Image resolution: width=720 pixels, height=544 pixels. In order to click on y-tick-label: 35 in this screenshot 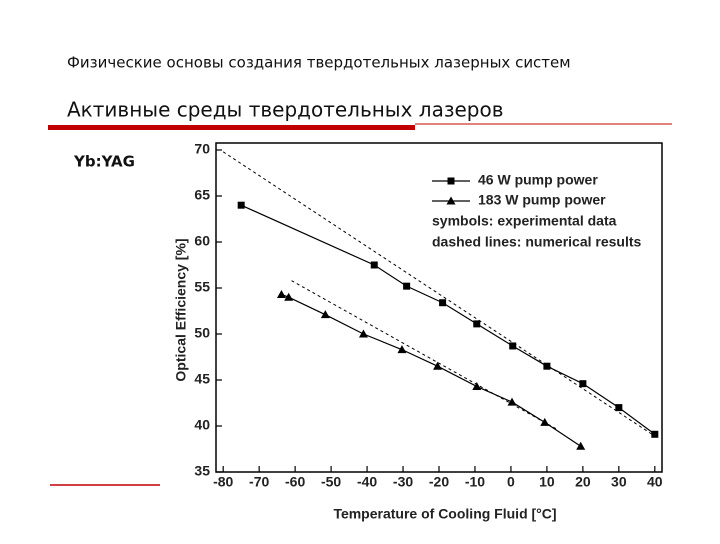, I will do `click(202, 471)`.